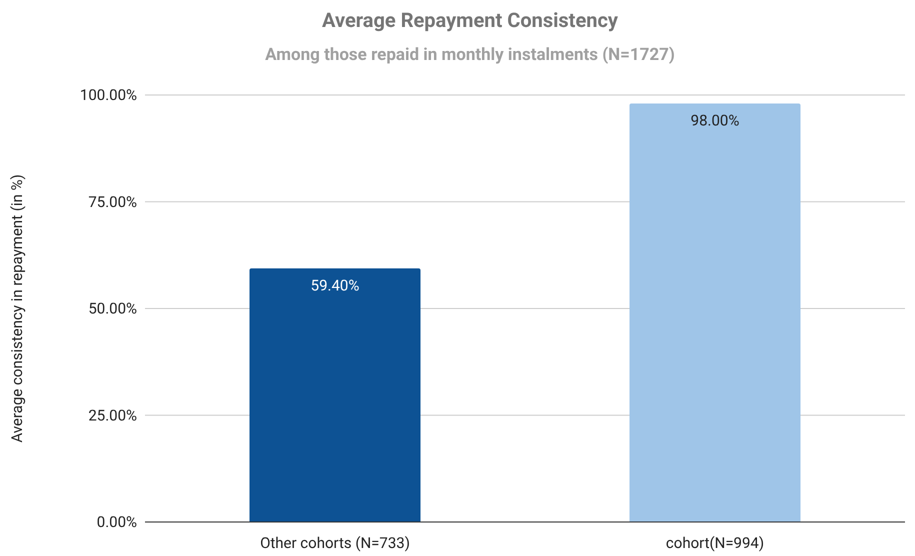 The image size is (915, 556). What do you see at coordinates (470, 55) in the screenshot?
I see `chart-subtitle: Among those repaid in monthly instalments (N=1727)` at bounding box center [470, 55].